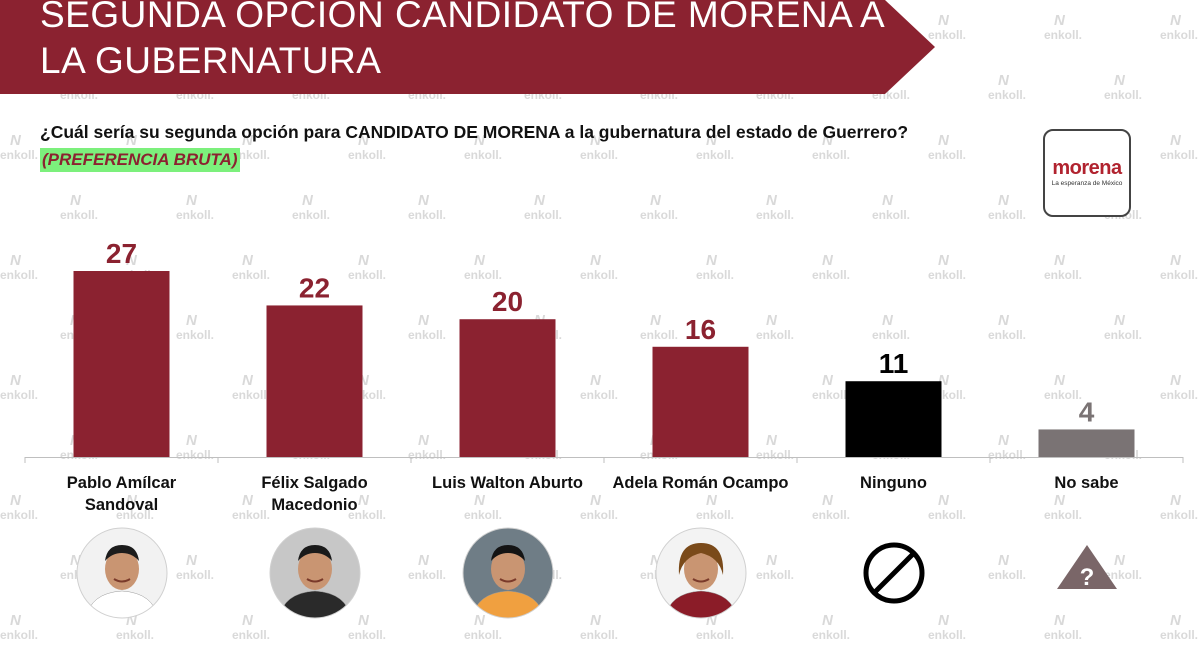  I want to click on photo-luis-walton, so click(508, 573).